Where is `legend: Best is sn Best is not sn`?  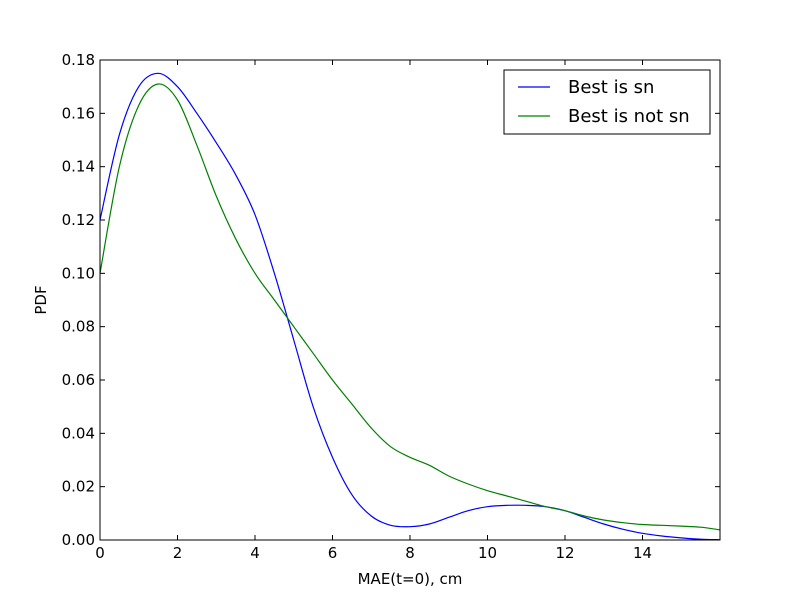 legend: Best is sn Best is not sn is located at coordinates (607, 102).